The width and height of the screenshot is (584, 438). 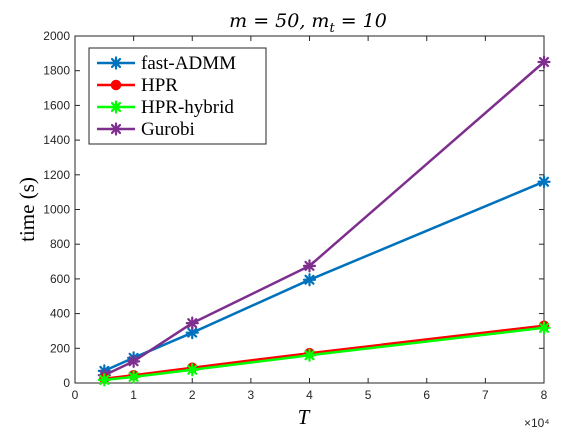 I want to click on x-tick-label: 2, so click(x=192, y=395).